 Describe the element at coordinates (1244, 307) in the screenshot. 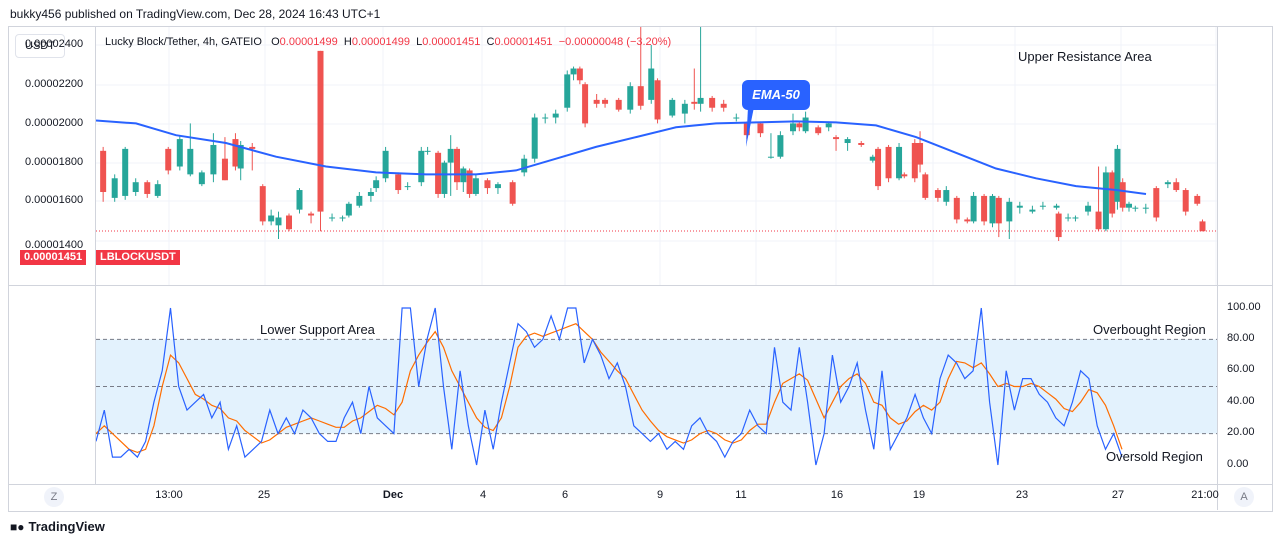

I see `osc-tick-label: 100.00` at that location.